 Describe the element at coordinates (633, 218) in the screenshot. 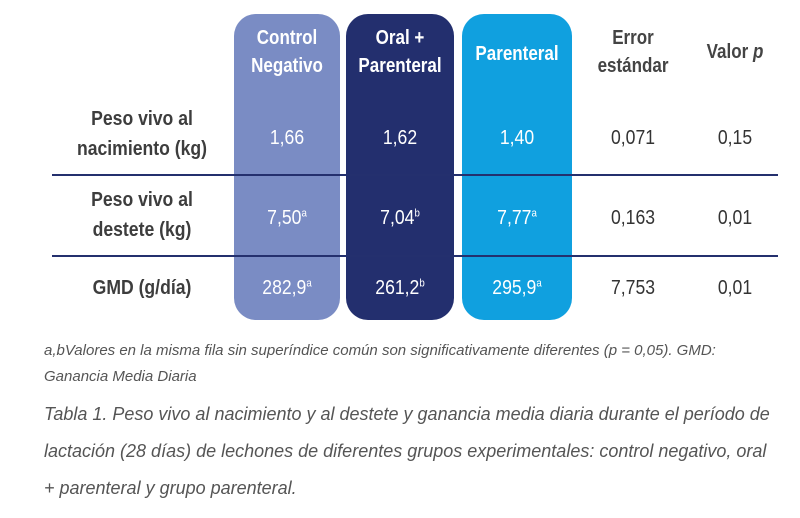

I see `cell-error-destete: 0,163` at that location.